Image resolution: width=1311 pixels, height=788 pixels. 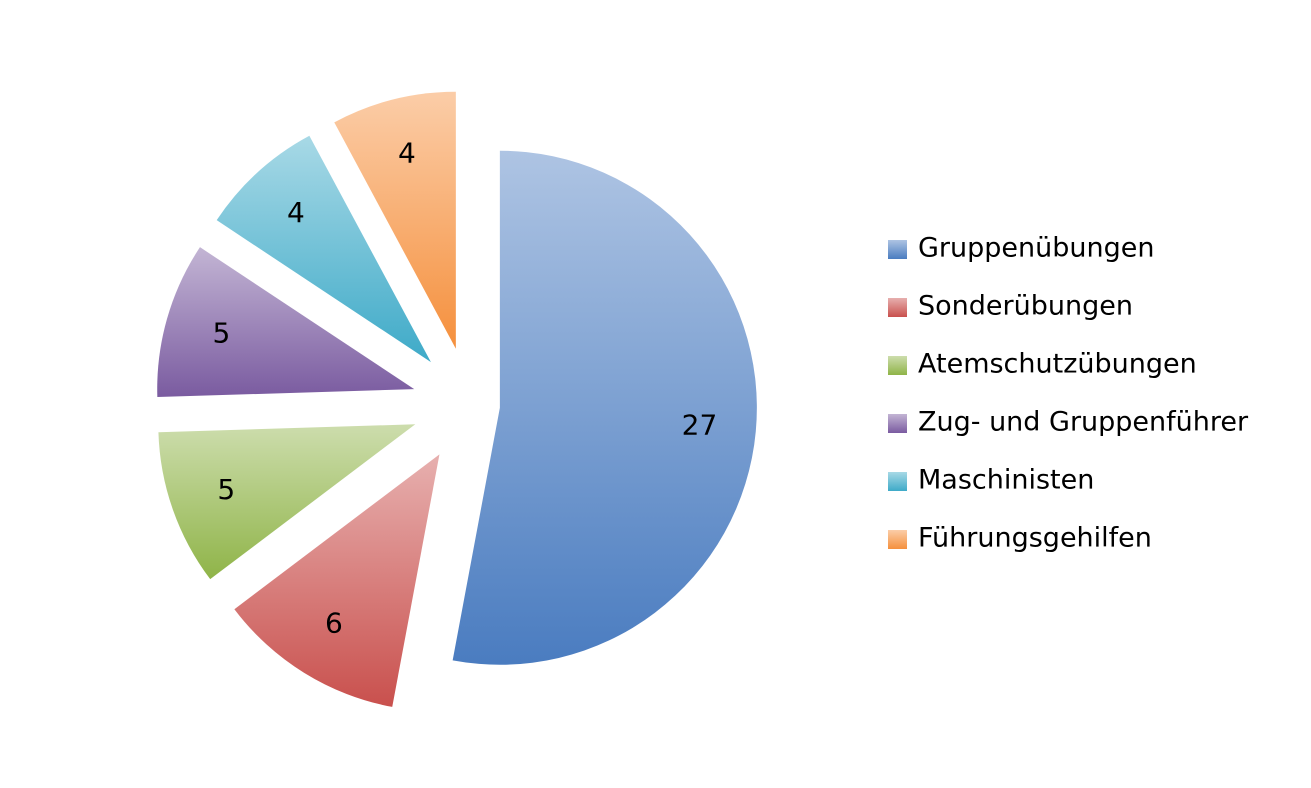 I want to click on legend-label: Gruppenübungen, so click(x=1036, y=248).